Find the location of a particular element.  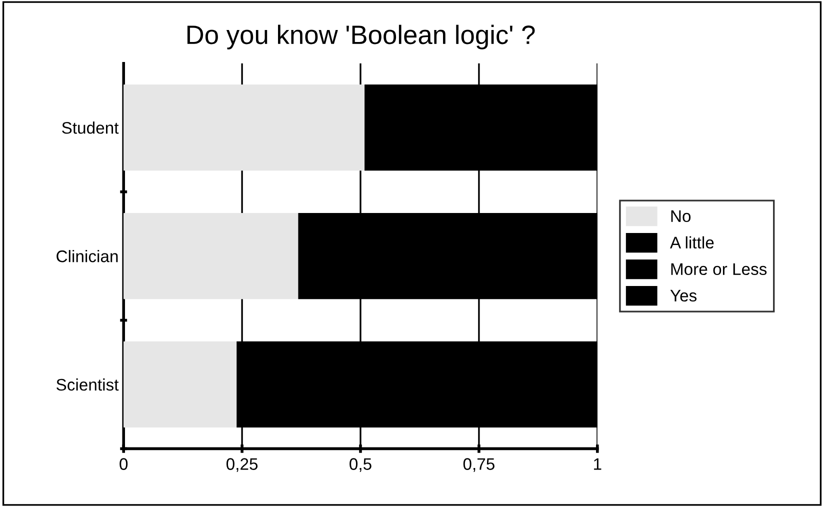

legend-label: A little is located at coordinates (692, 242).